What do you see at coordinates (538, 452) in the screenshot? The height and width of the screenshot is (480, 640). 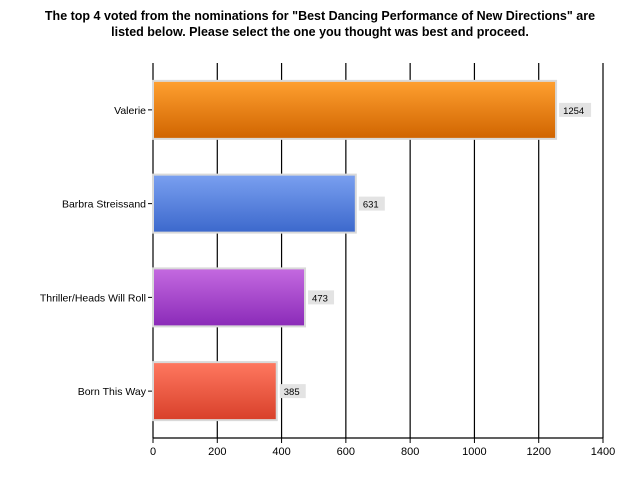 I see `x-tick-label-1200: 1200` at bounding box center [538, 452].